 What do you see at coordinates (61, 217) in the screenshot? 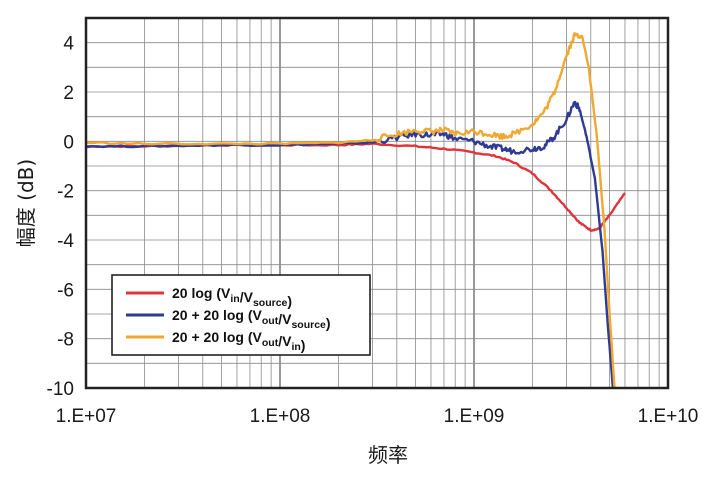
I see `y-tick-labels: 4 2 0 -2 -4 -6 -8 -10` at bounding box center [61, 217].